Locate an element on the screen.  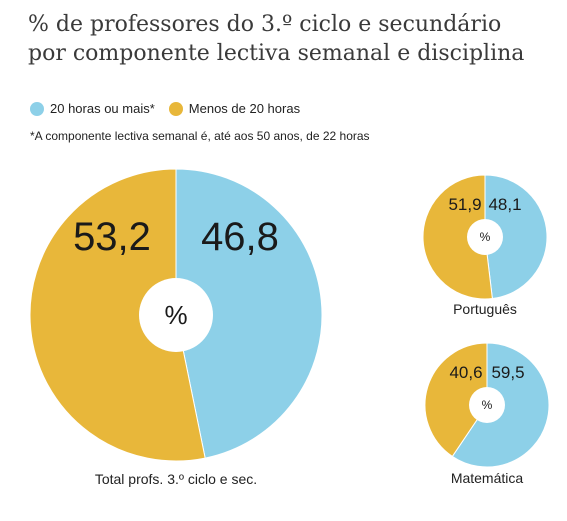
legend-label-20-horas-ou-mais: 20 horas ou mais* is located at coordinates (102, 108).